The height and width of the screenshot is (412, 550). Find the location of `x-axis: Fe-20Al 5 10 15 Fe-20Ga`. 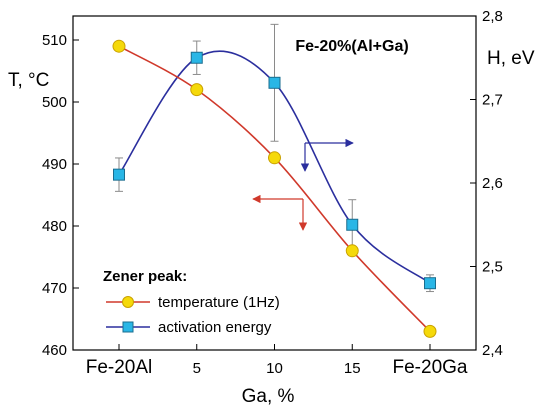

x-axis: Fe-20Al 5 10 15 Fe-20Ga is located at coordinates (277, 361).